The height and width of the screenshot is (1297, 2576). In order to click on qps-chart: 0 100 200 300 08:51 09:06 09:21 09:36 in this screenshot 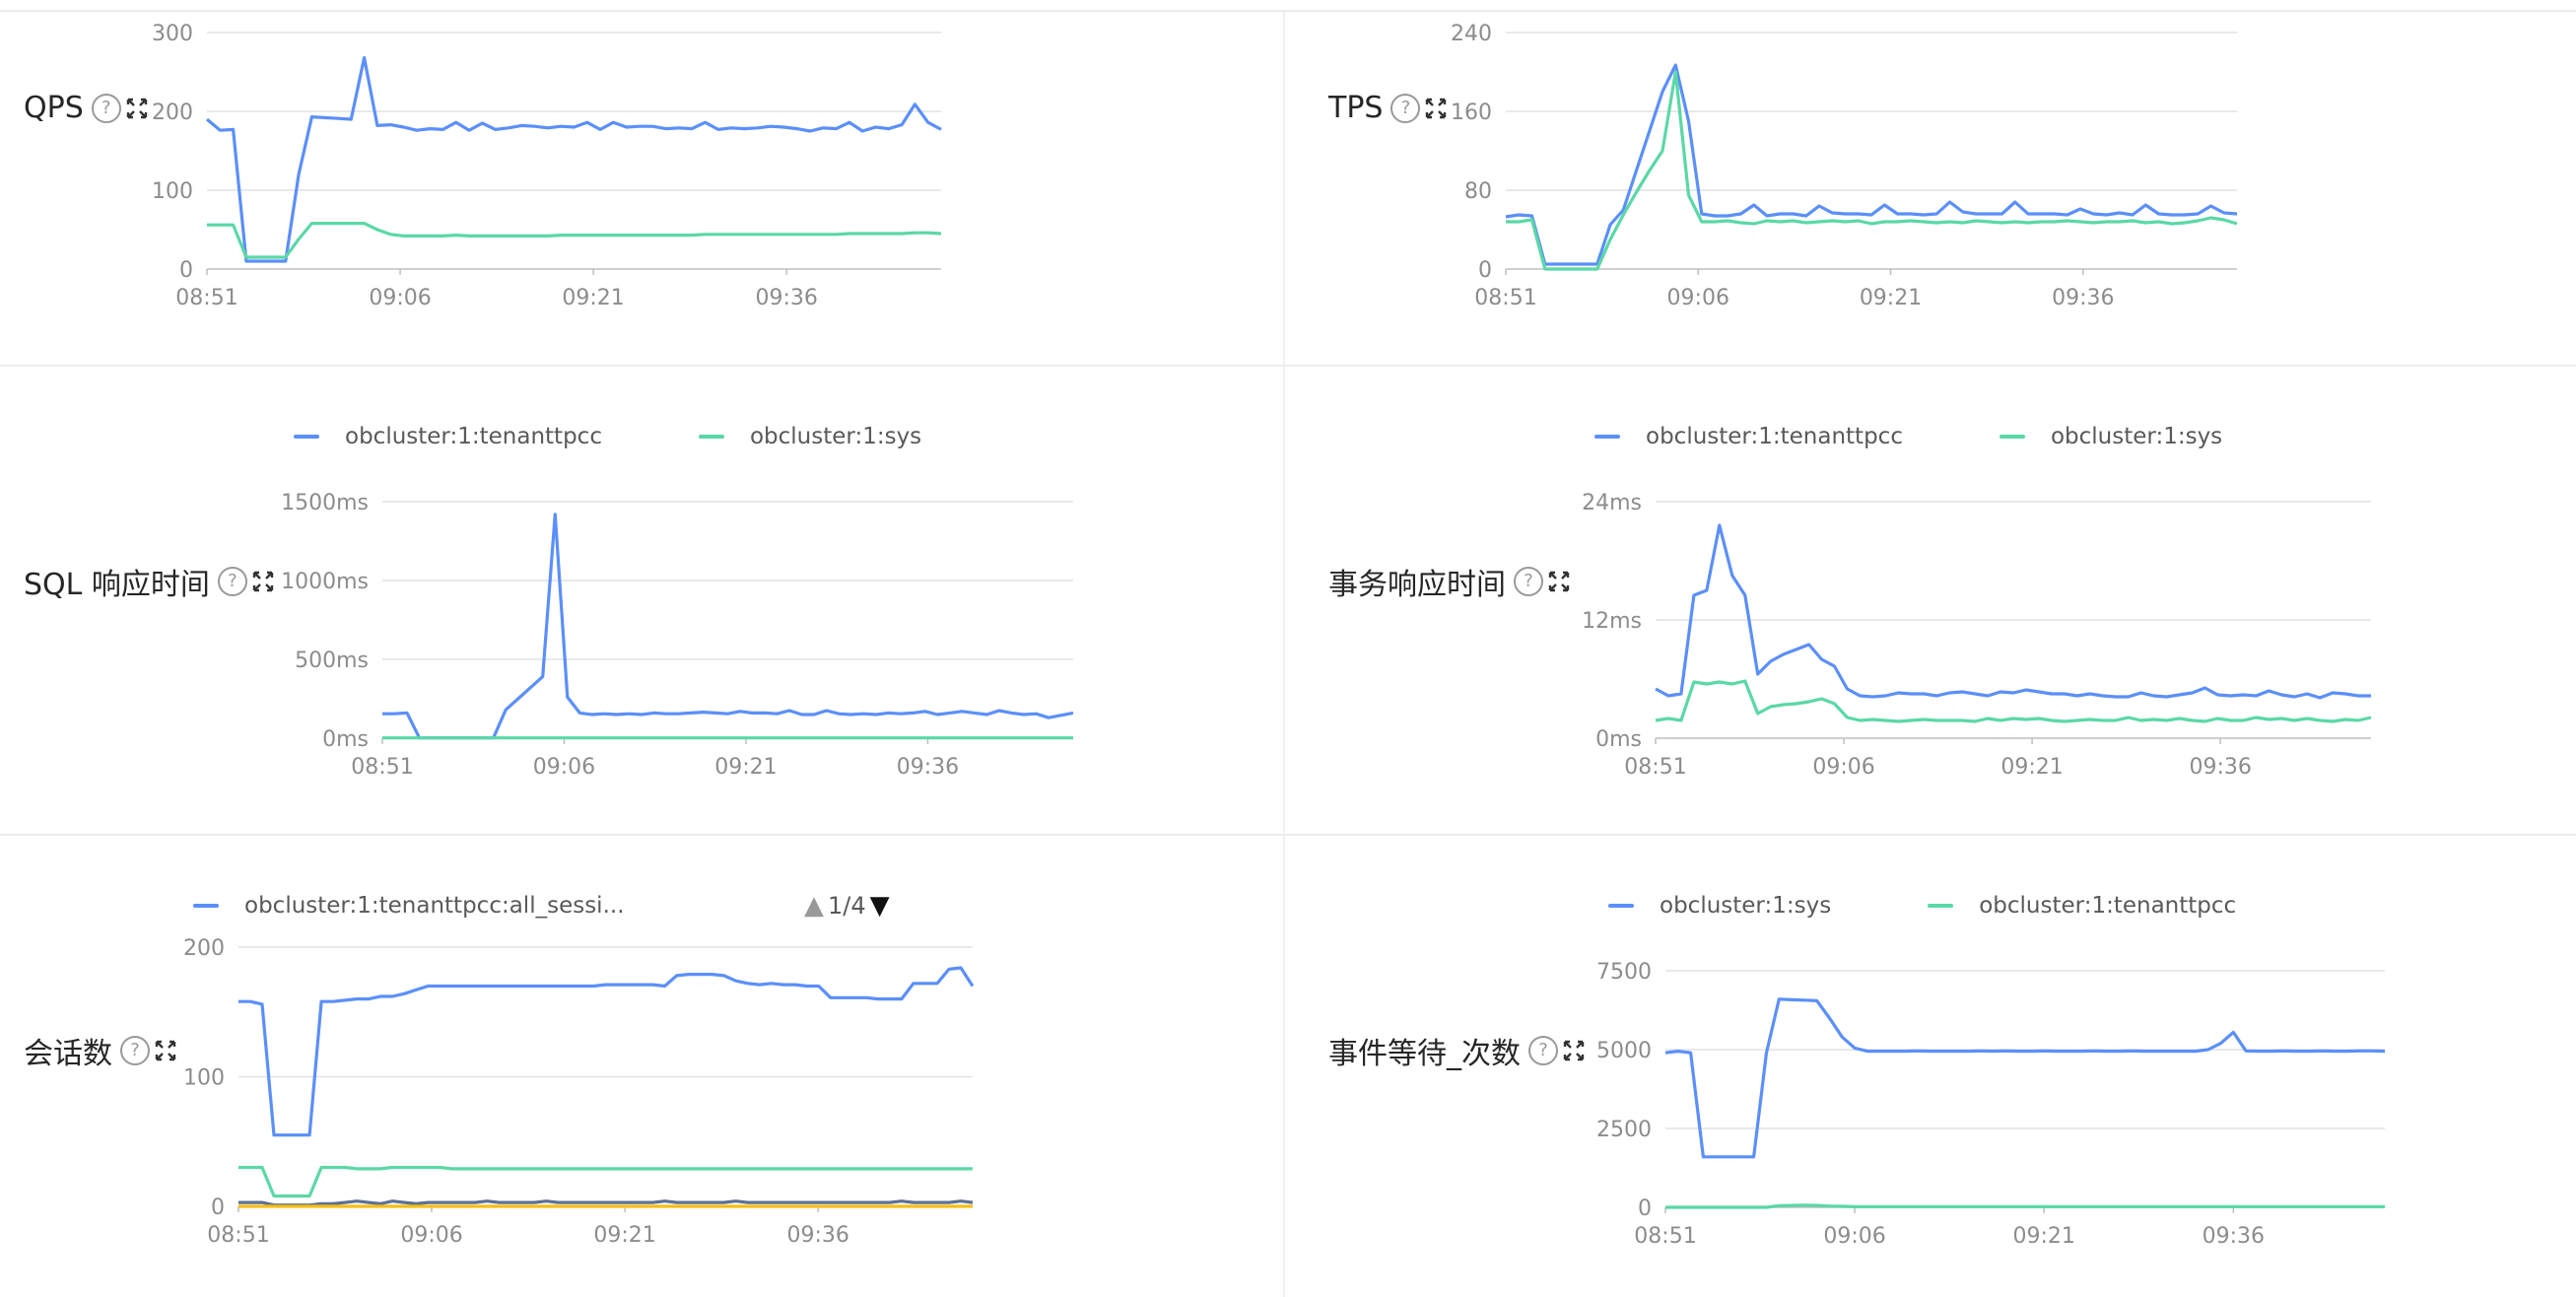, I will do `click(547, 166)`.